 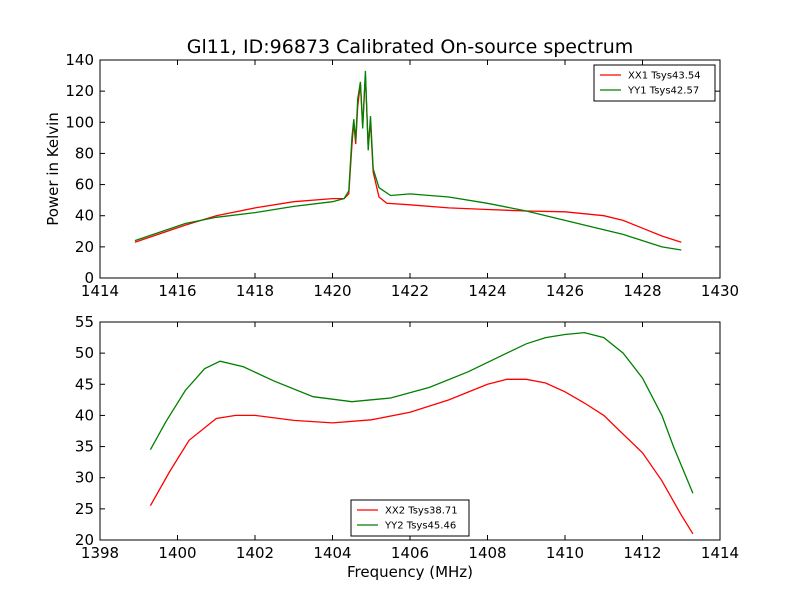 I want to click on x-tick-label: 1400, so click(x=177, y=553).